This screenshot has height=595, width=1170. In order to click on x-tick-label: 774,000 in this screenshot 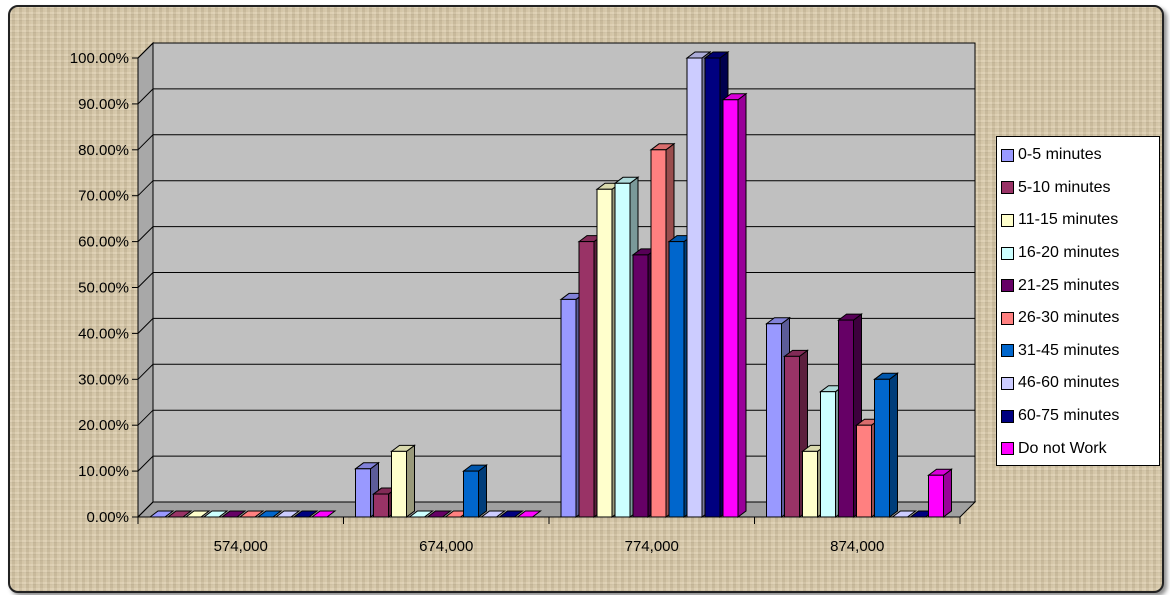, I will do `click(652, 546)`.